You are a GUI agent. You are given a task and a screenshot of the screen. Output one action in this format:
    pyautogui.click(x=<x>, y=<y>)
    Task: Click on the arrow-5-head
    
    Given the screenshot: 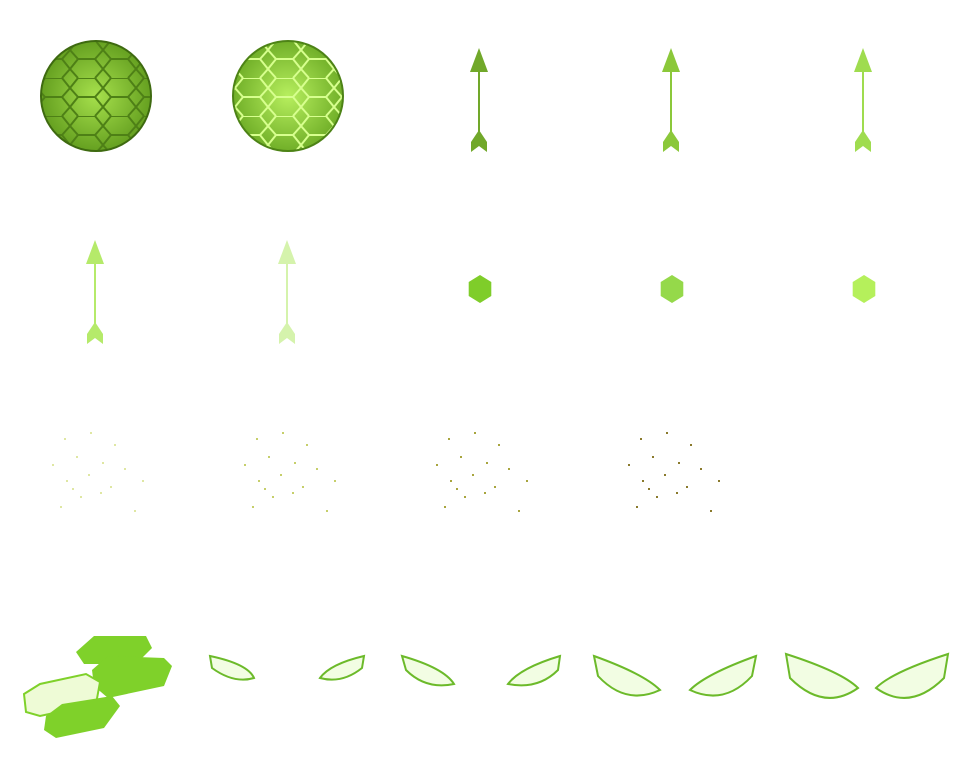 What is the action you would take?
    pyautogui.click(x=287, y=252)
    